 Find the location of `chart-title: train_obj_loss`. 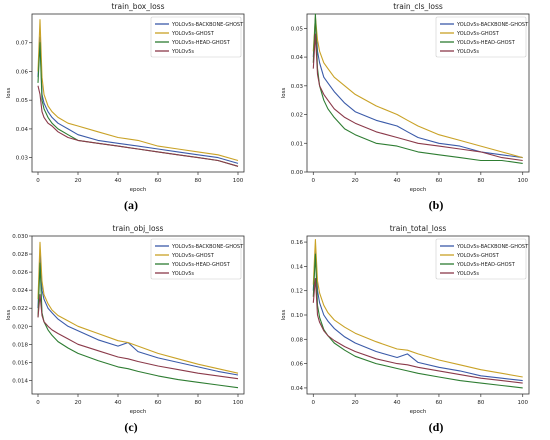

chart-title: train_obj_loss is located at coordinates (138, 228).